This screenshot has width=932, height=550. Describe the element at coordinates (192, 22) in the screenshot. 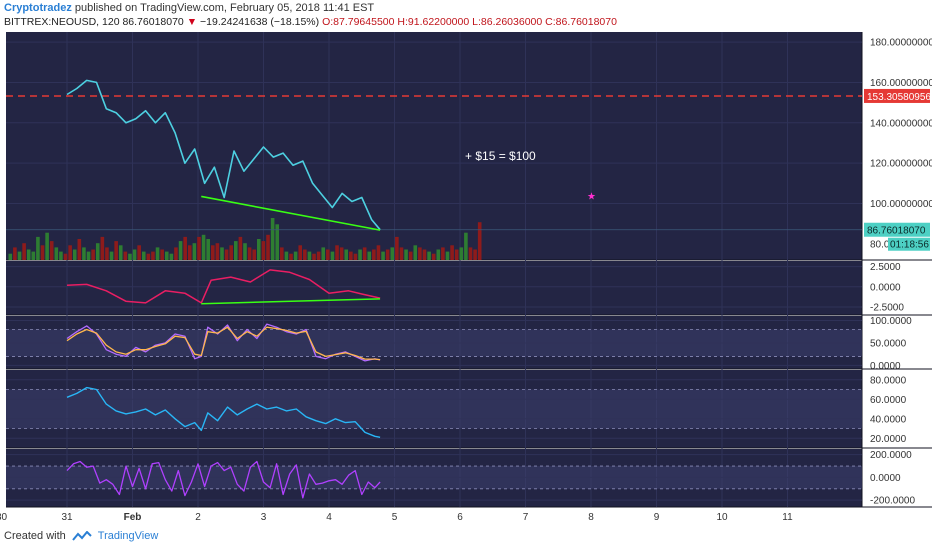

I see `down-arrow-icon: ▼` at that location.